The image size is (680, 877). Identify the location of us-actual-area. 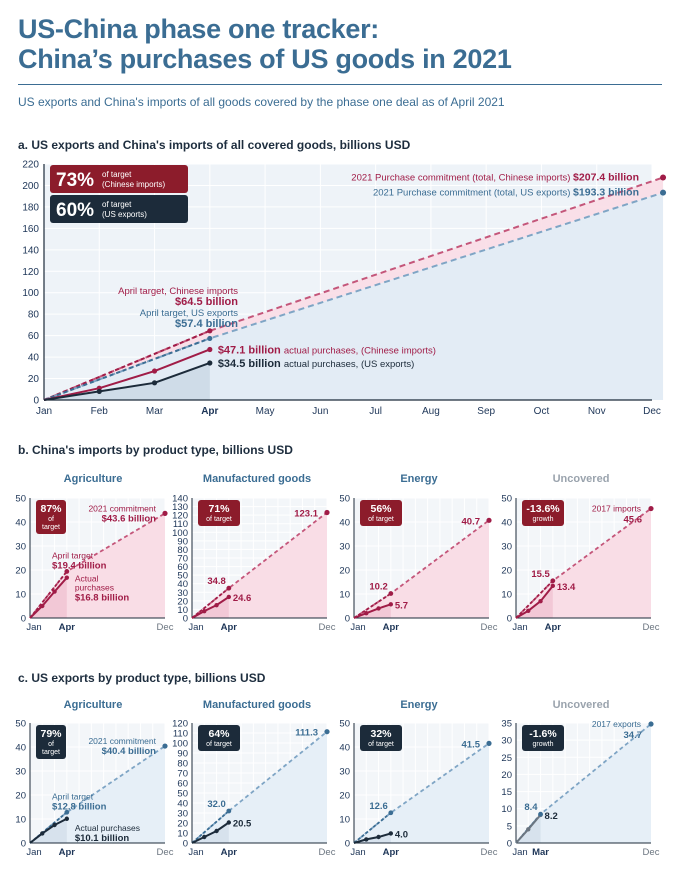
(127, 381).